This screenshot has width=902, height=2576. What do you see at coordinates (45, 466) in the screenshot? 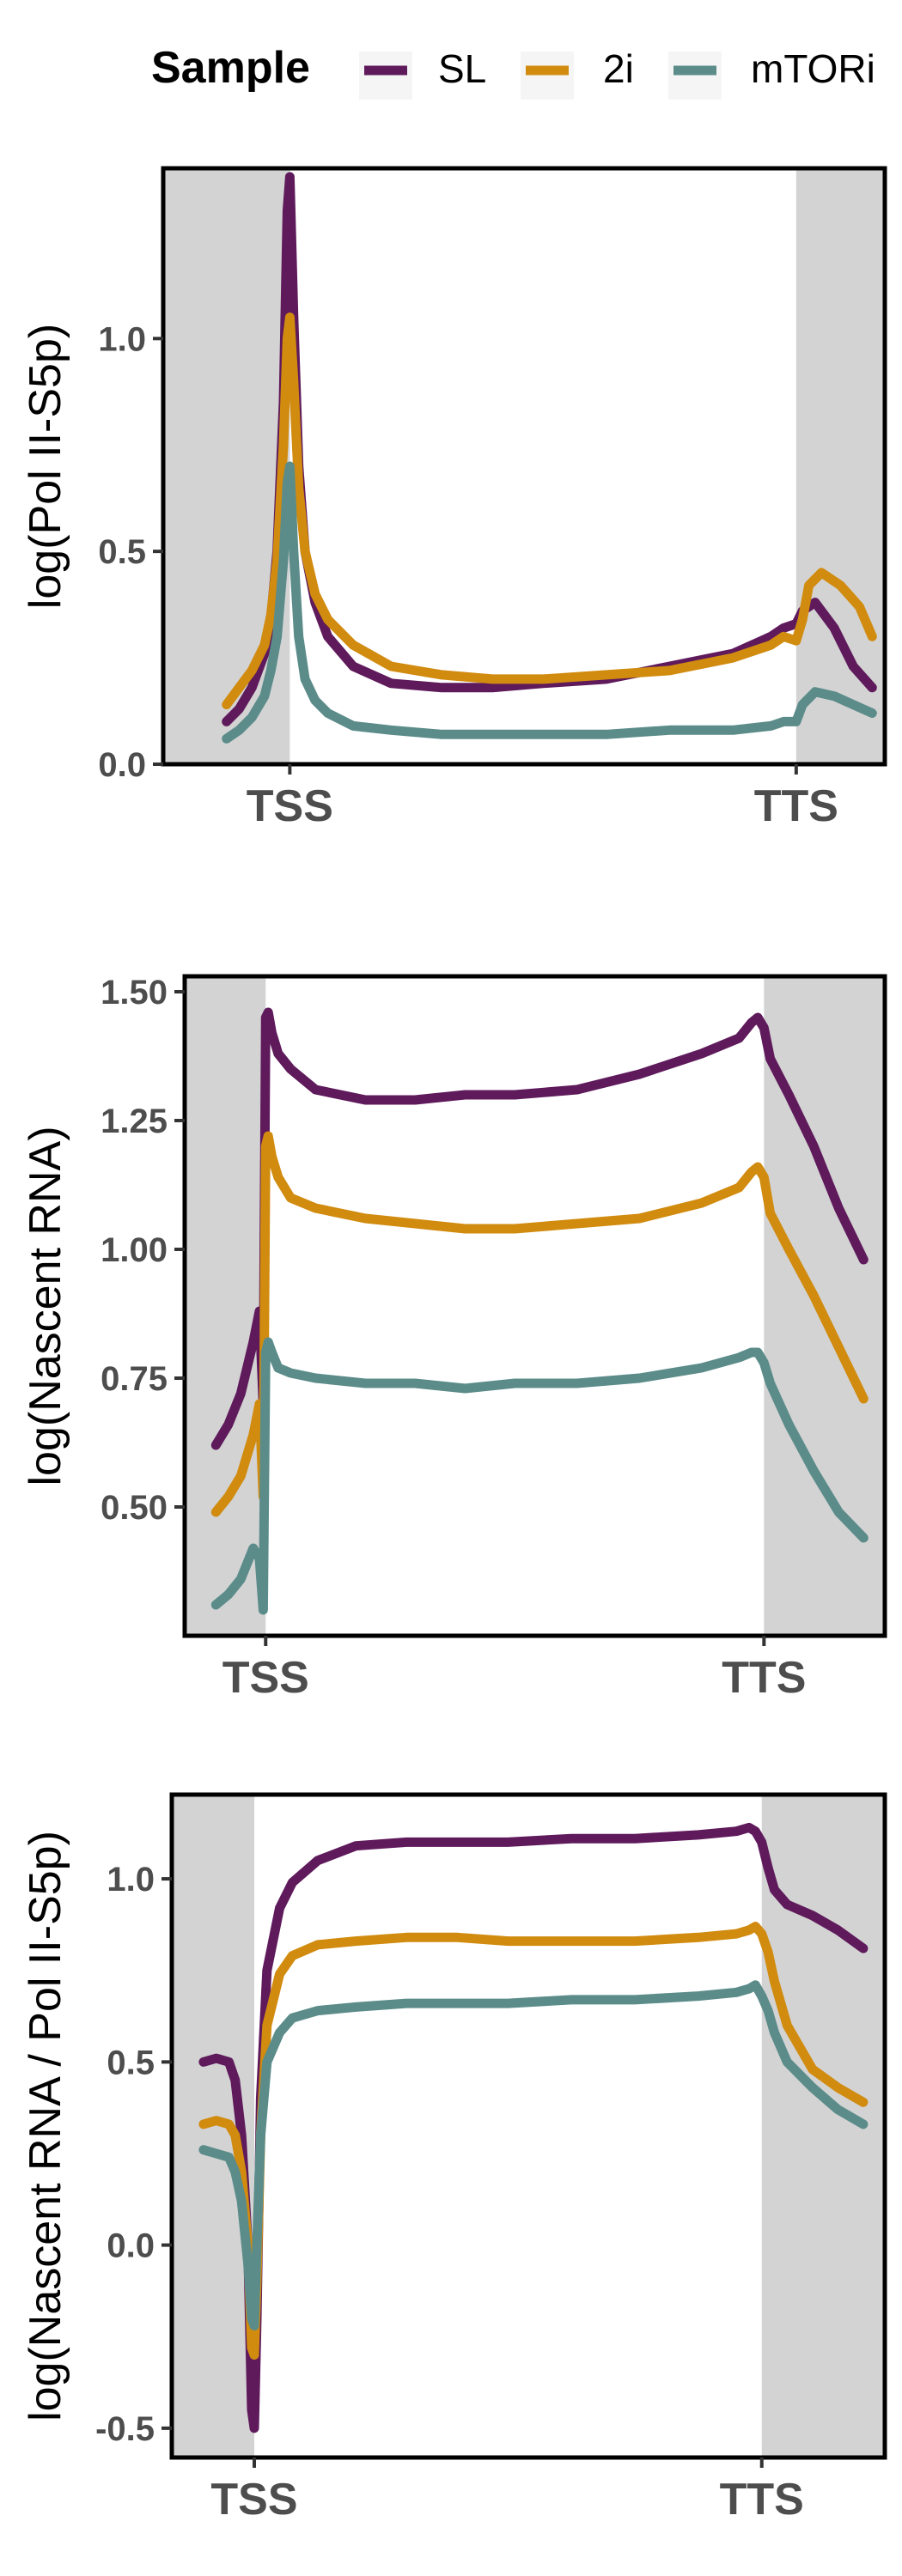
I see `y-axis-title: log(Pol II-S5p)` at bounding box center [45, 466].